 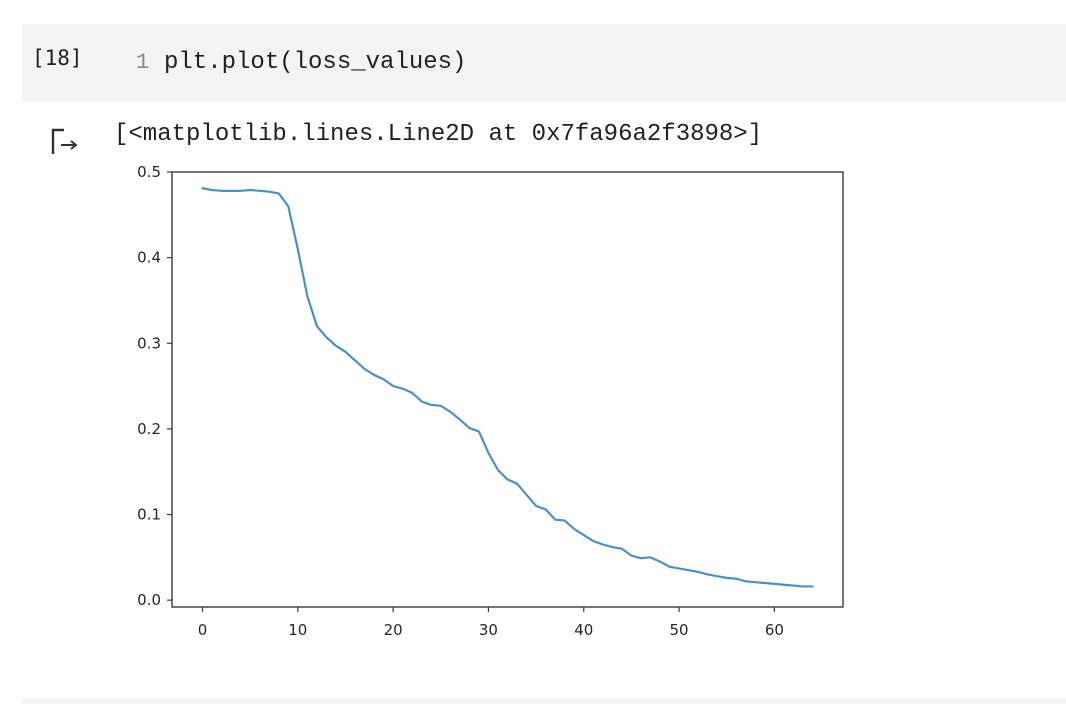 What do you see at coordinates (583, 630) in the screenshot?
I see `x-tick-label: 40` at bounding box center [583, 630].